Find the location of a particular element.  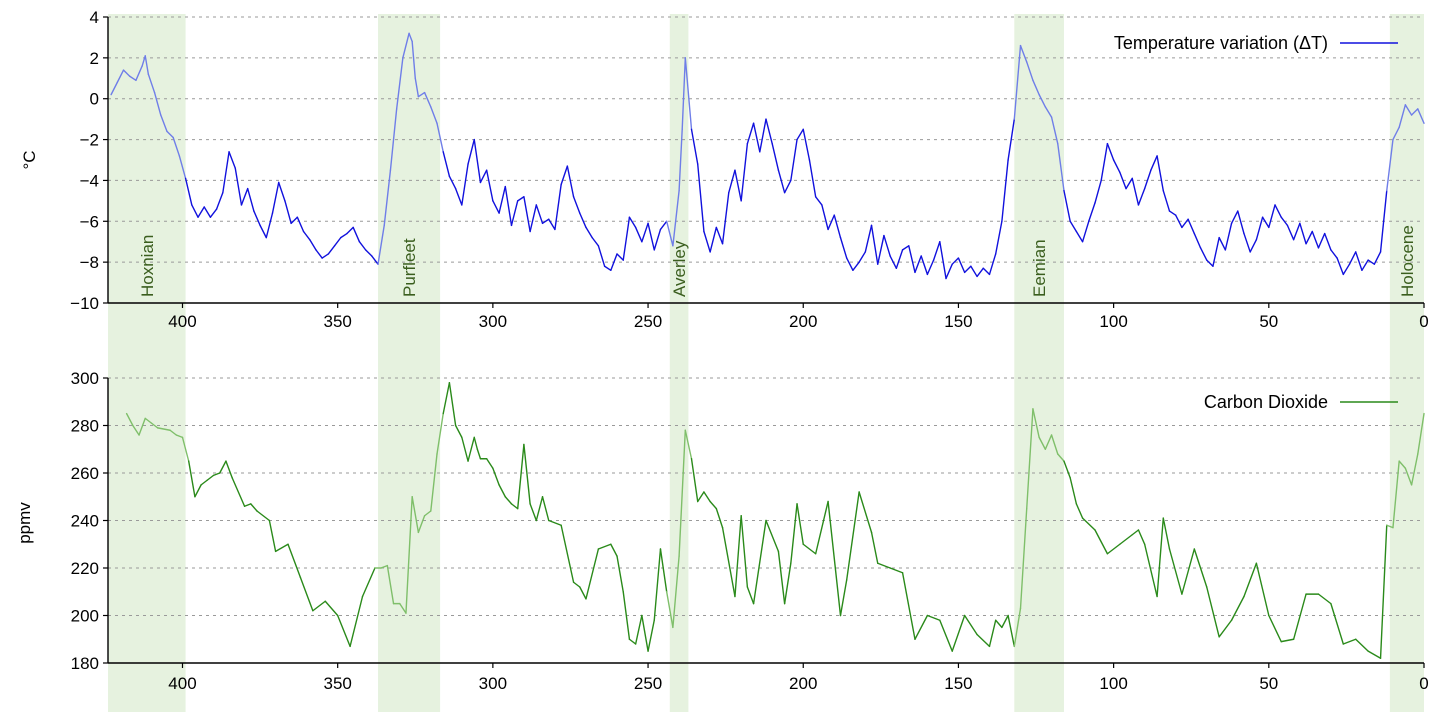

interglacial-label: Holocene is located at coordinates (1407, 261).